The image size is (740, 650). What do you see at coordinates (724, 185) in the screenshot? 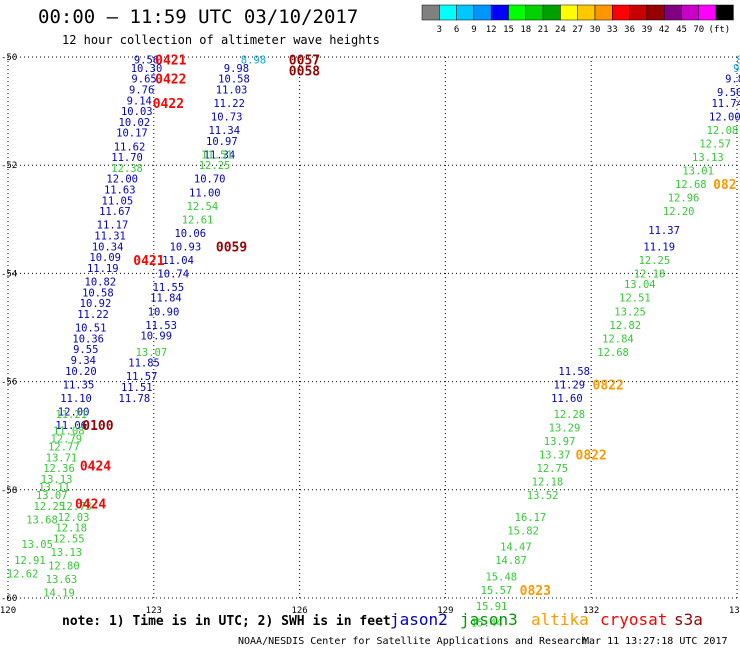
I see `time-label: 082` at bounding box center [724, 185].